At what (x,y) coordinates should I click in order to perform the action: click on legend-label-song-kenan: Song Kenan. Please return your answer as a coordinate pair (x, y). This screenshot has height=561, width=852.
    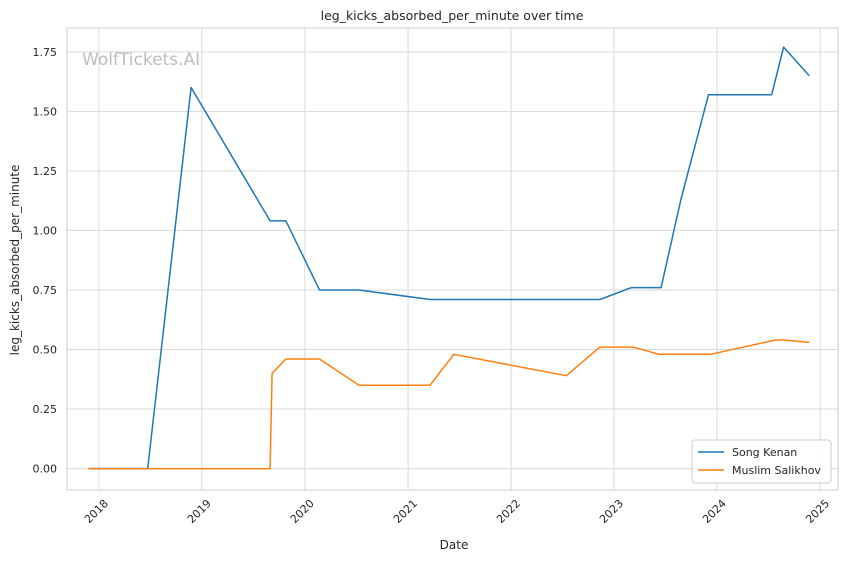
    Looking at the image, I should click on (764, 452).